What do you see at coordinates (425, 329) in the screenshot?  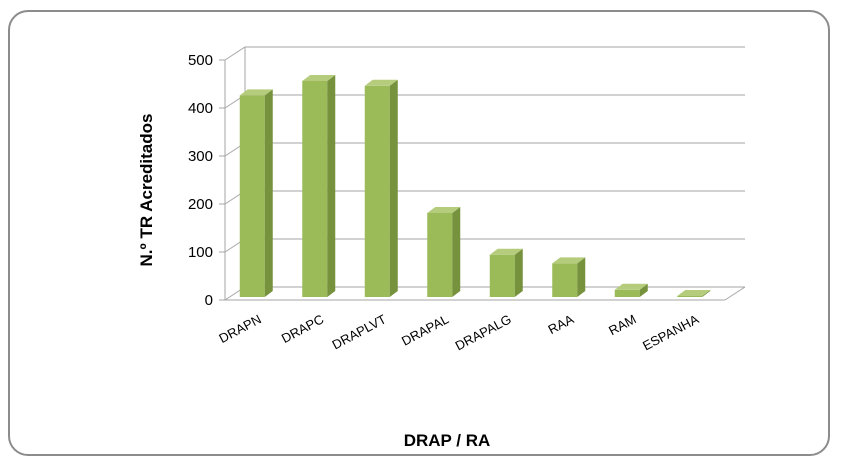 I see `x-tick-label: DRAPAL` at bounding box center [425, 329].